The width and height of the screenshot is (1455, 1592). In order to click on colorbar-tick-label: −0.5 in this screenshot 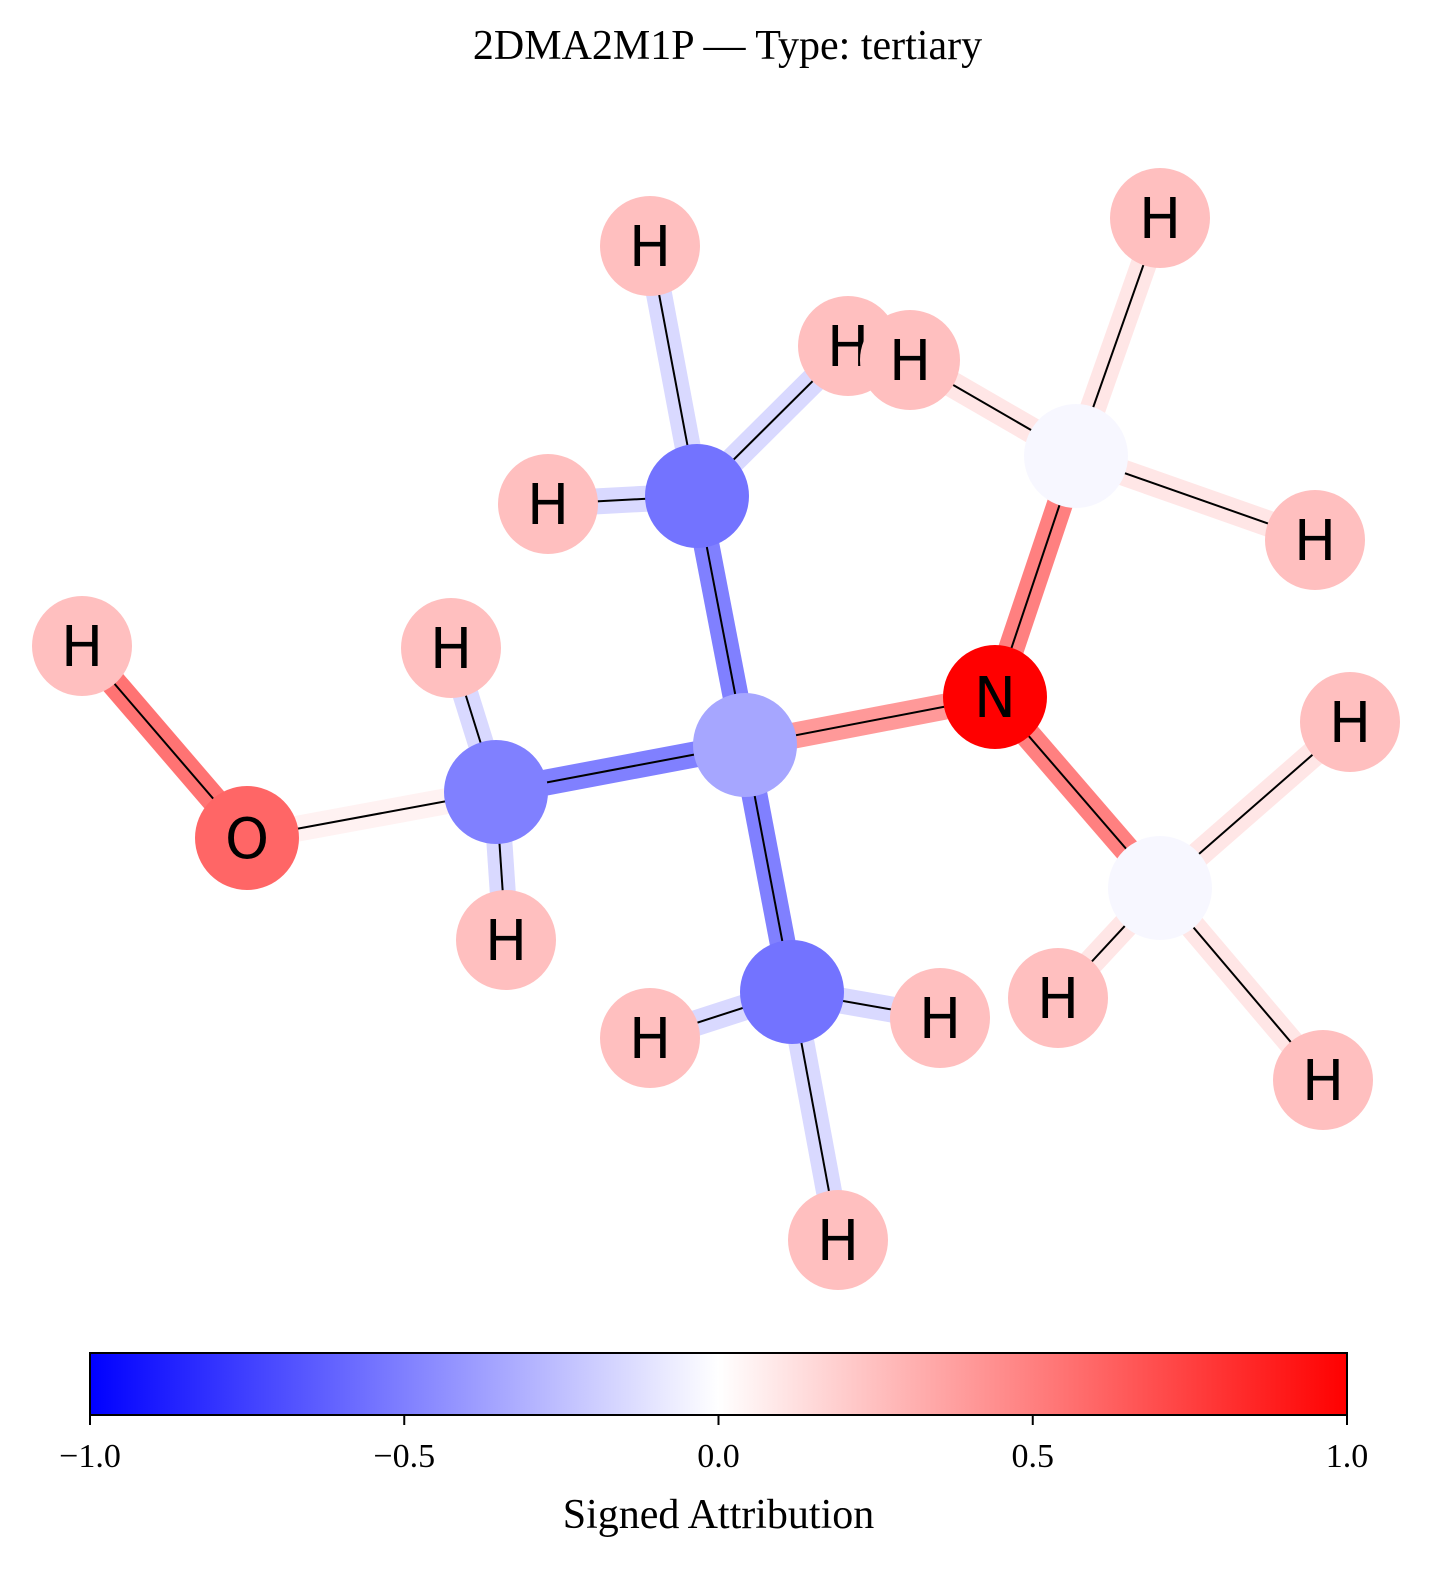, I will do `click(404, 1456)`.